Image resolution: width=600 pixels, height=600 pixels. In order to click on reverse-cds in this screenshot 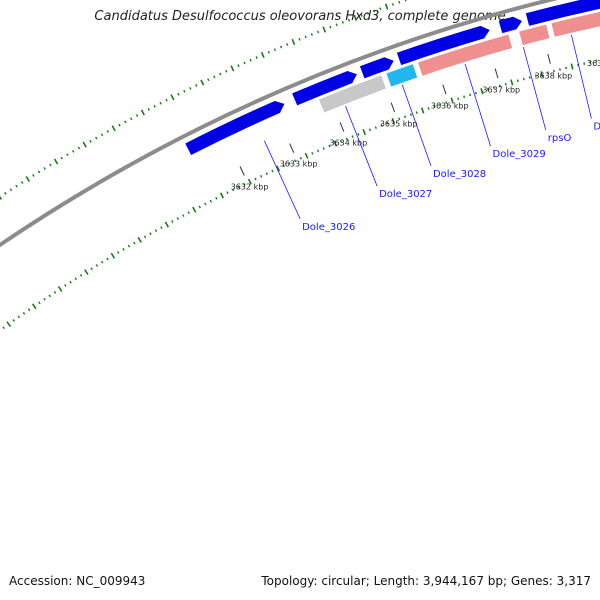, I will do `click(534, 35)`.